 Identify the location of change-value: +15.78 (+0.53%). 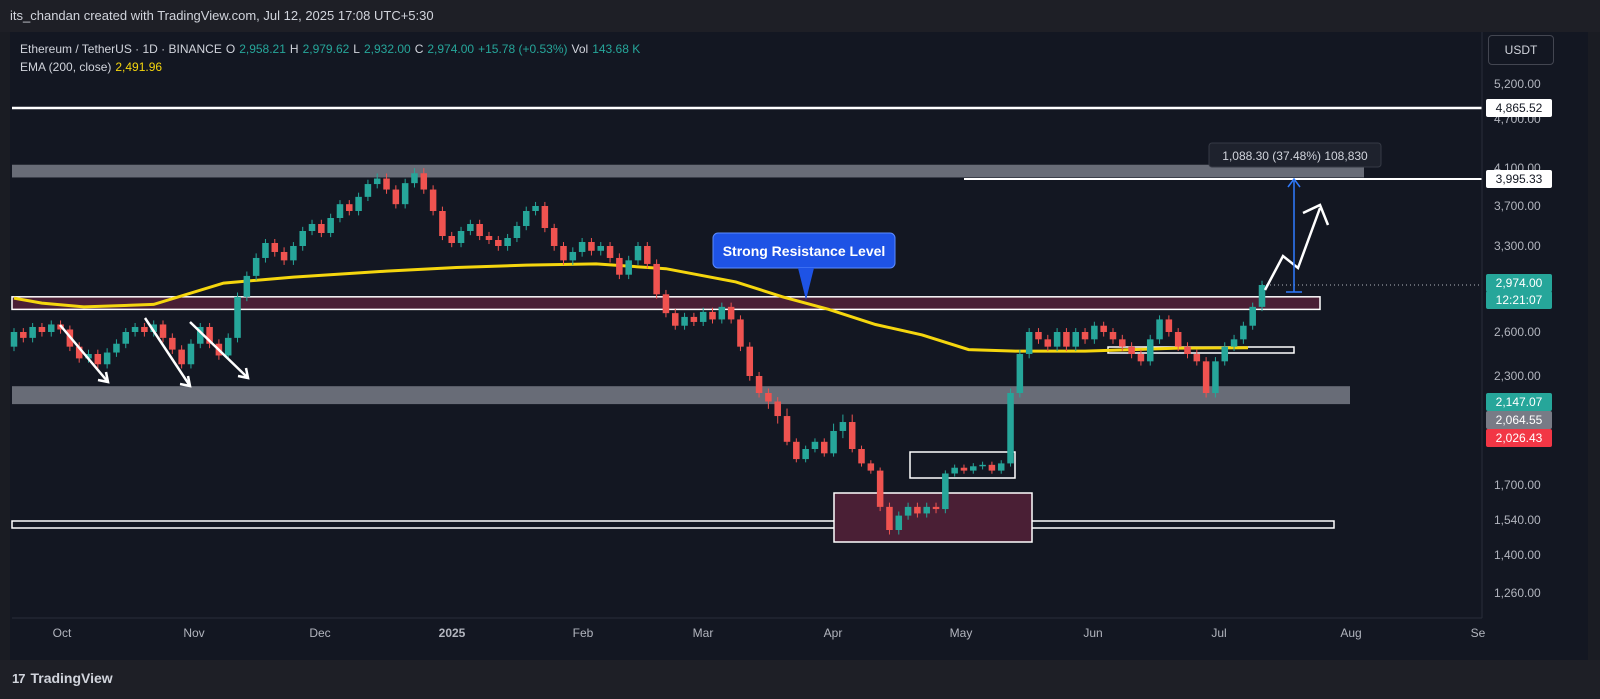
(523, 49).